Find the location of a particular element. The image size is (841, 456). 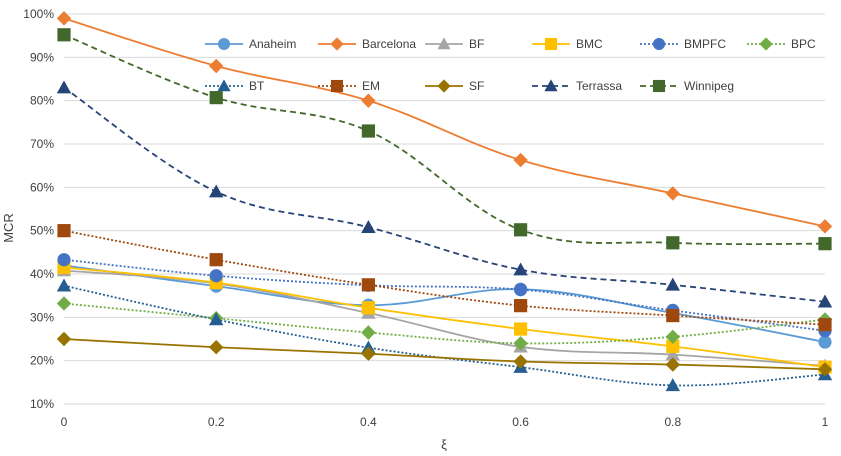

y-axis-ticks: 10% 20% 30% 40% 50% 60% 70% 80% 90% 100% is located at coordinates (38, 209).